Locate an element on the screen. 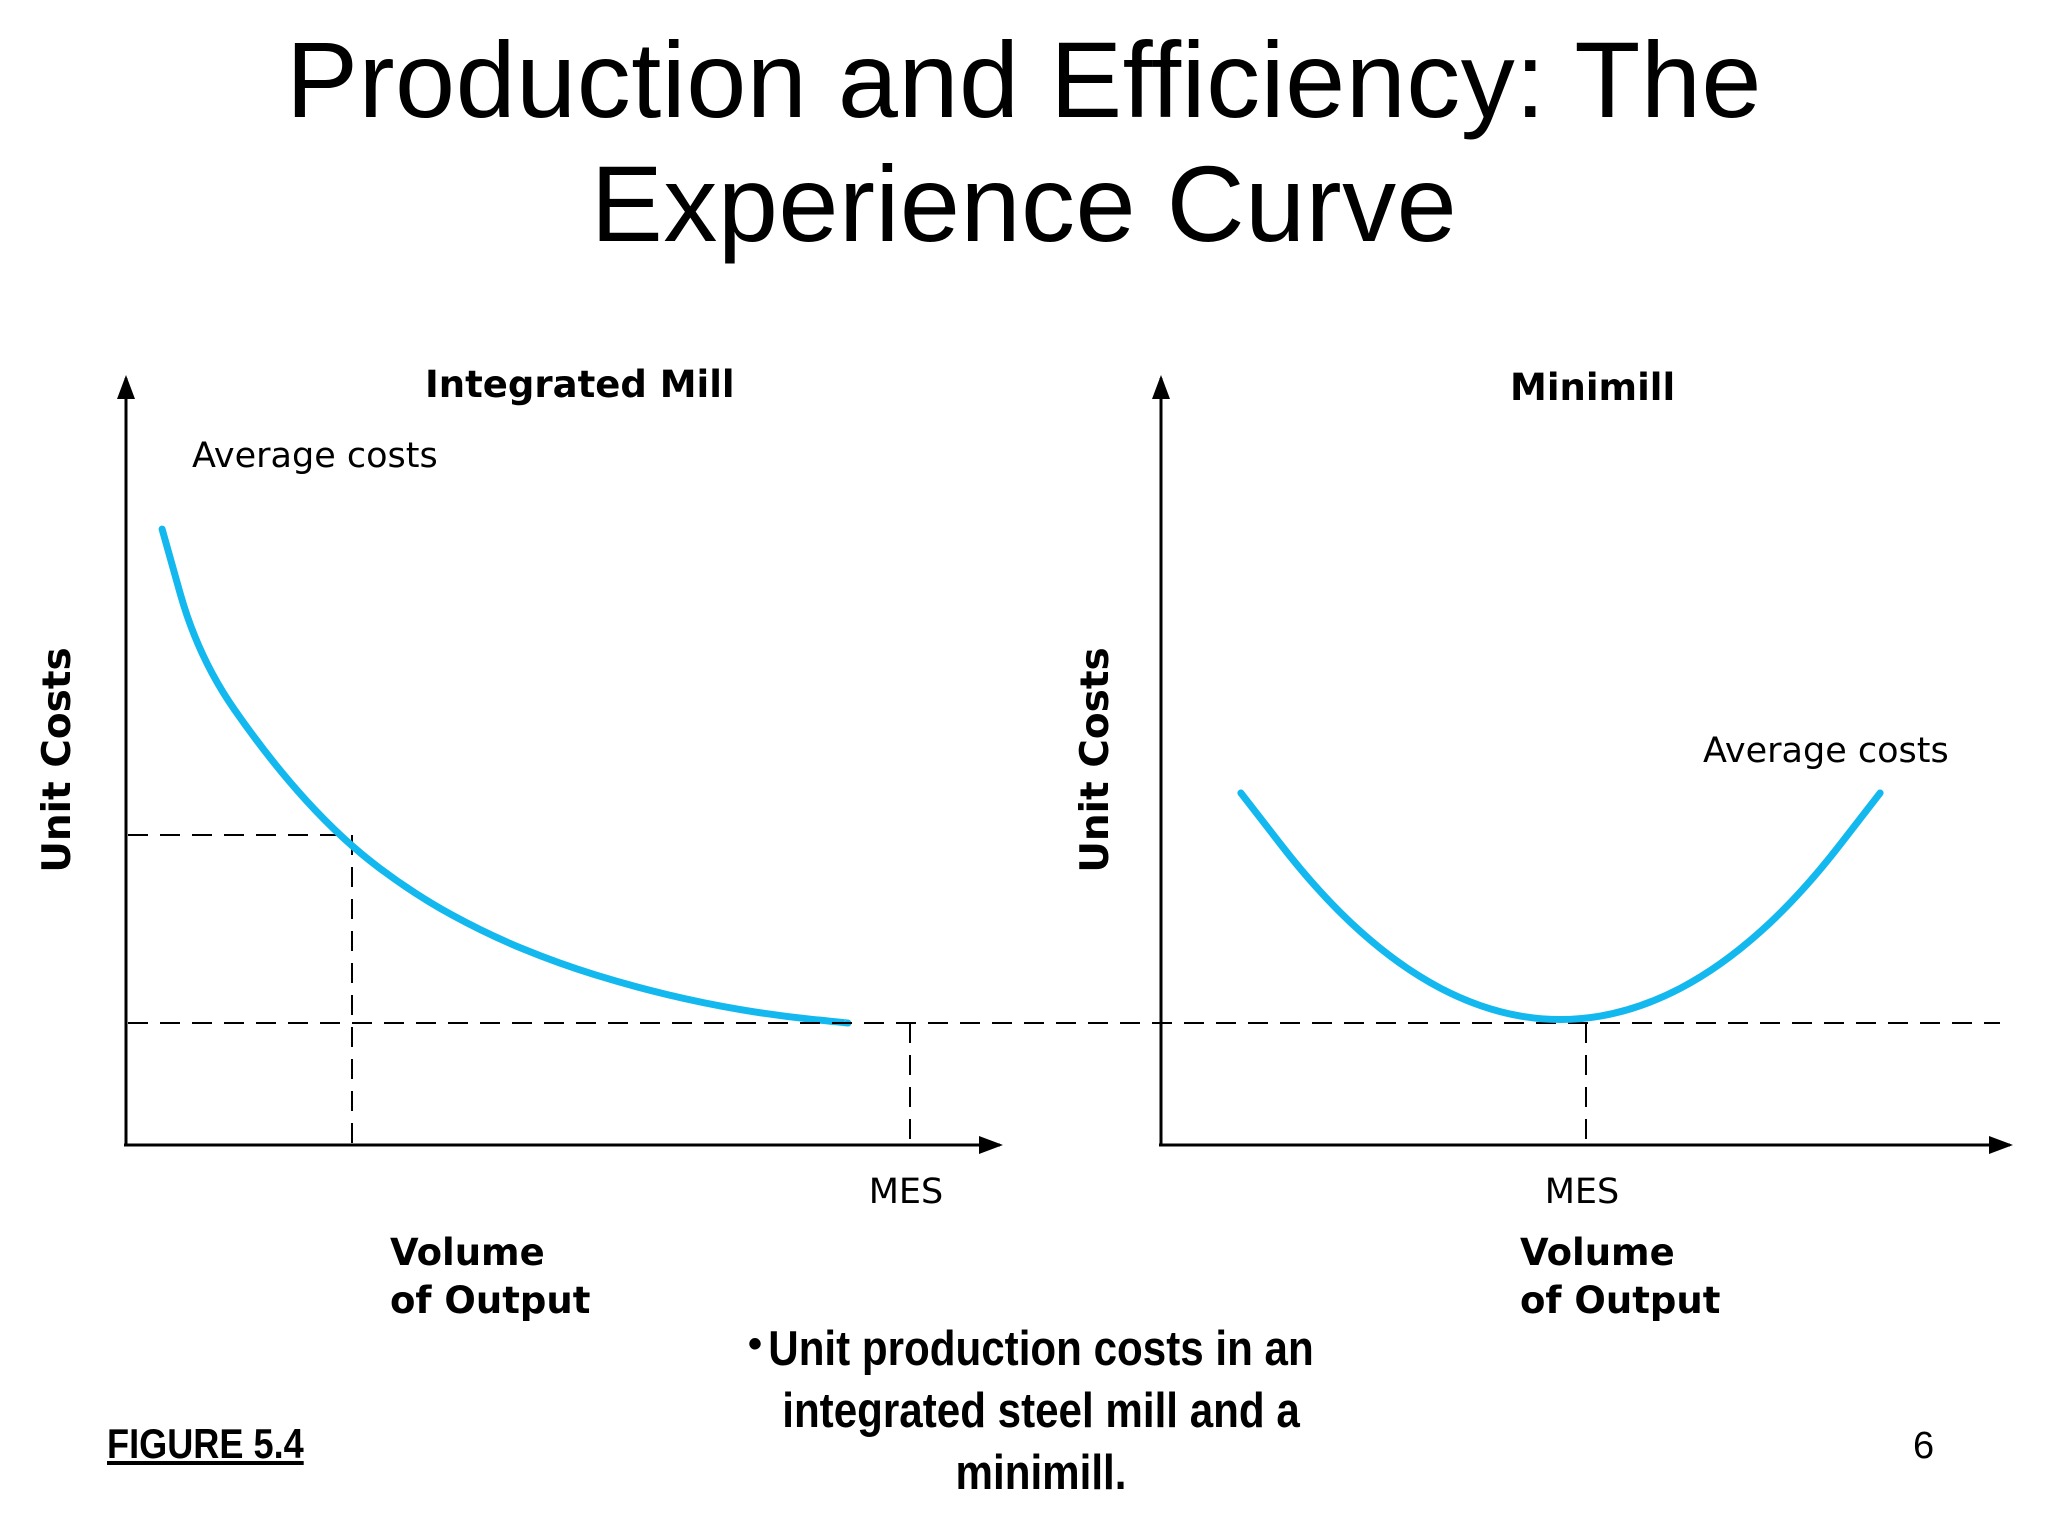 This screenshot has width=2048, height=1536. minimill-average-cost-curve is located at coordinates (1560, 906).